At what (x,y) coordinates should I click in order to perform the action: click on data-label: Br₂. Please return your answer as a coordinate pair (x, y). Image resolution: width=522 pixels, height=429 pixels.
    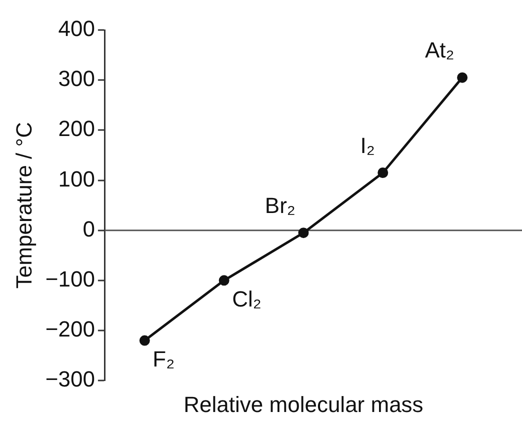
    Looking at the image, I should click on (280, 205).